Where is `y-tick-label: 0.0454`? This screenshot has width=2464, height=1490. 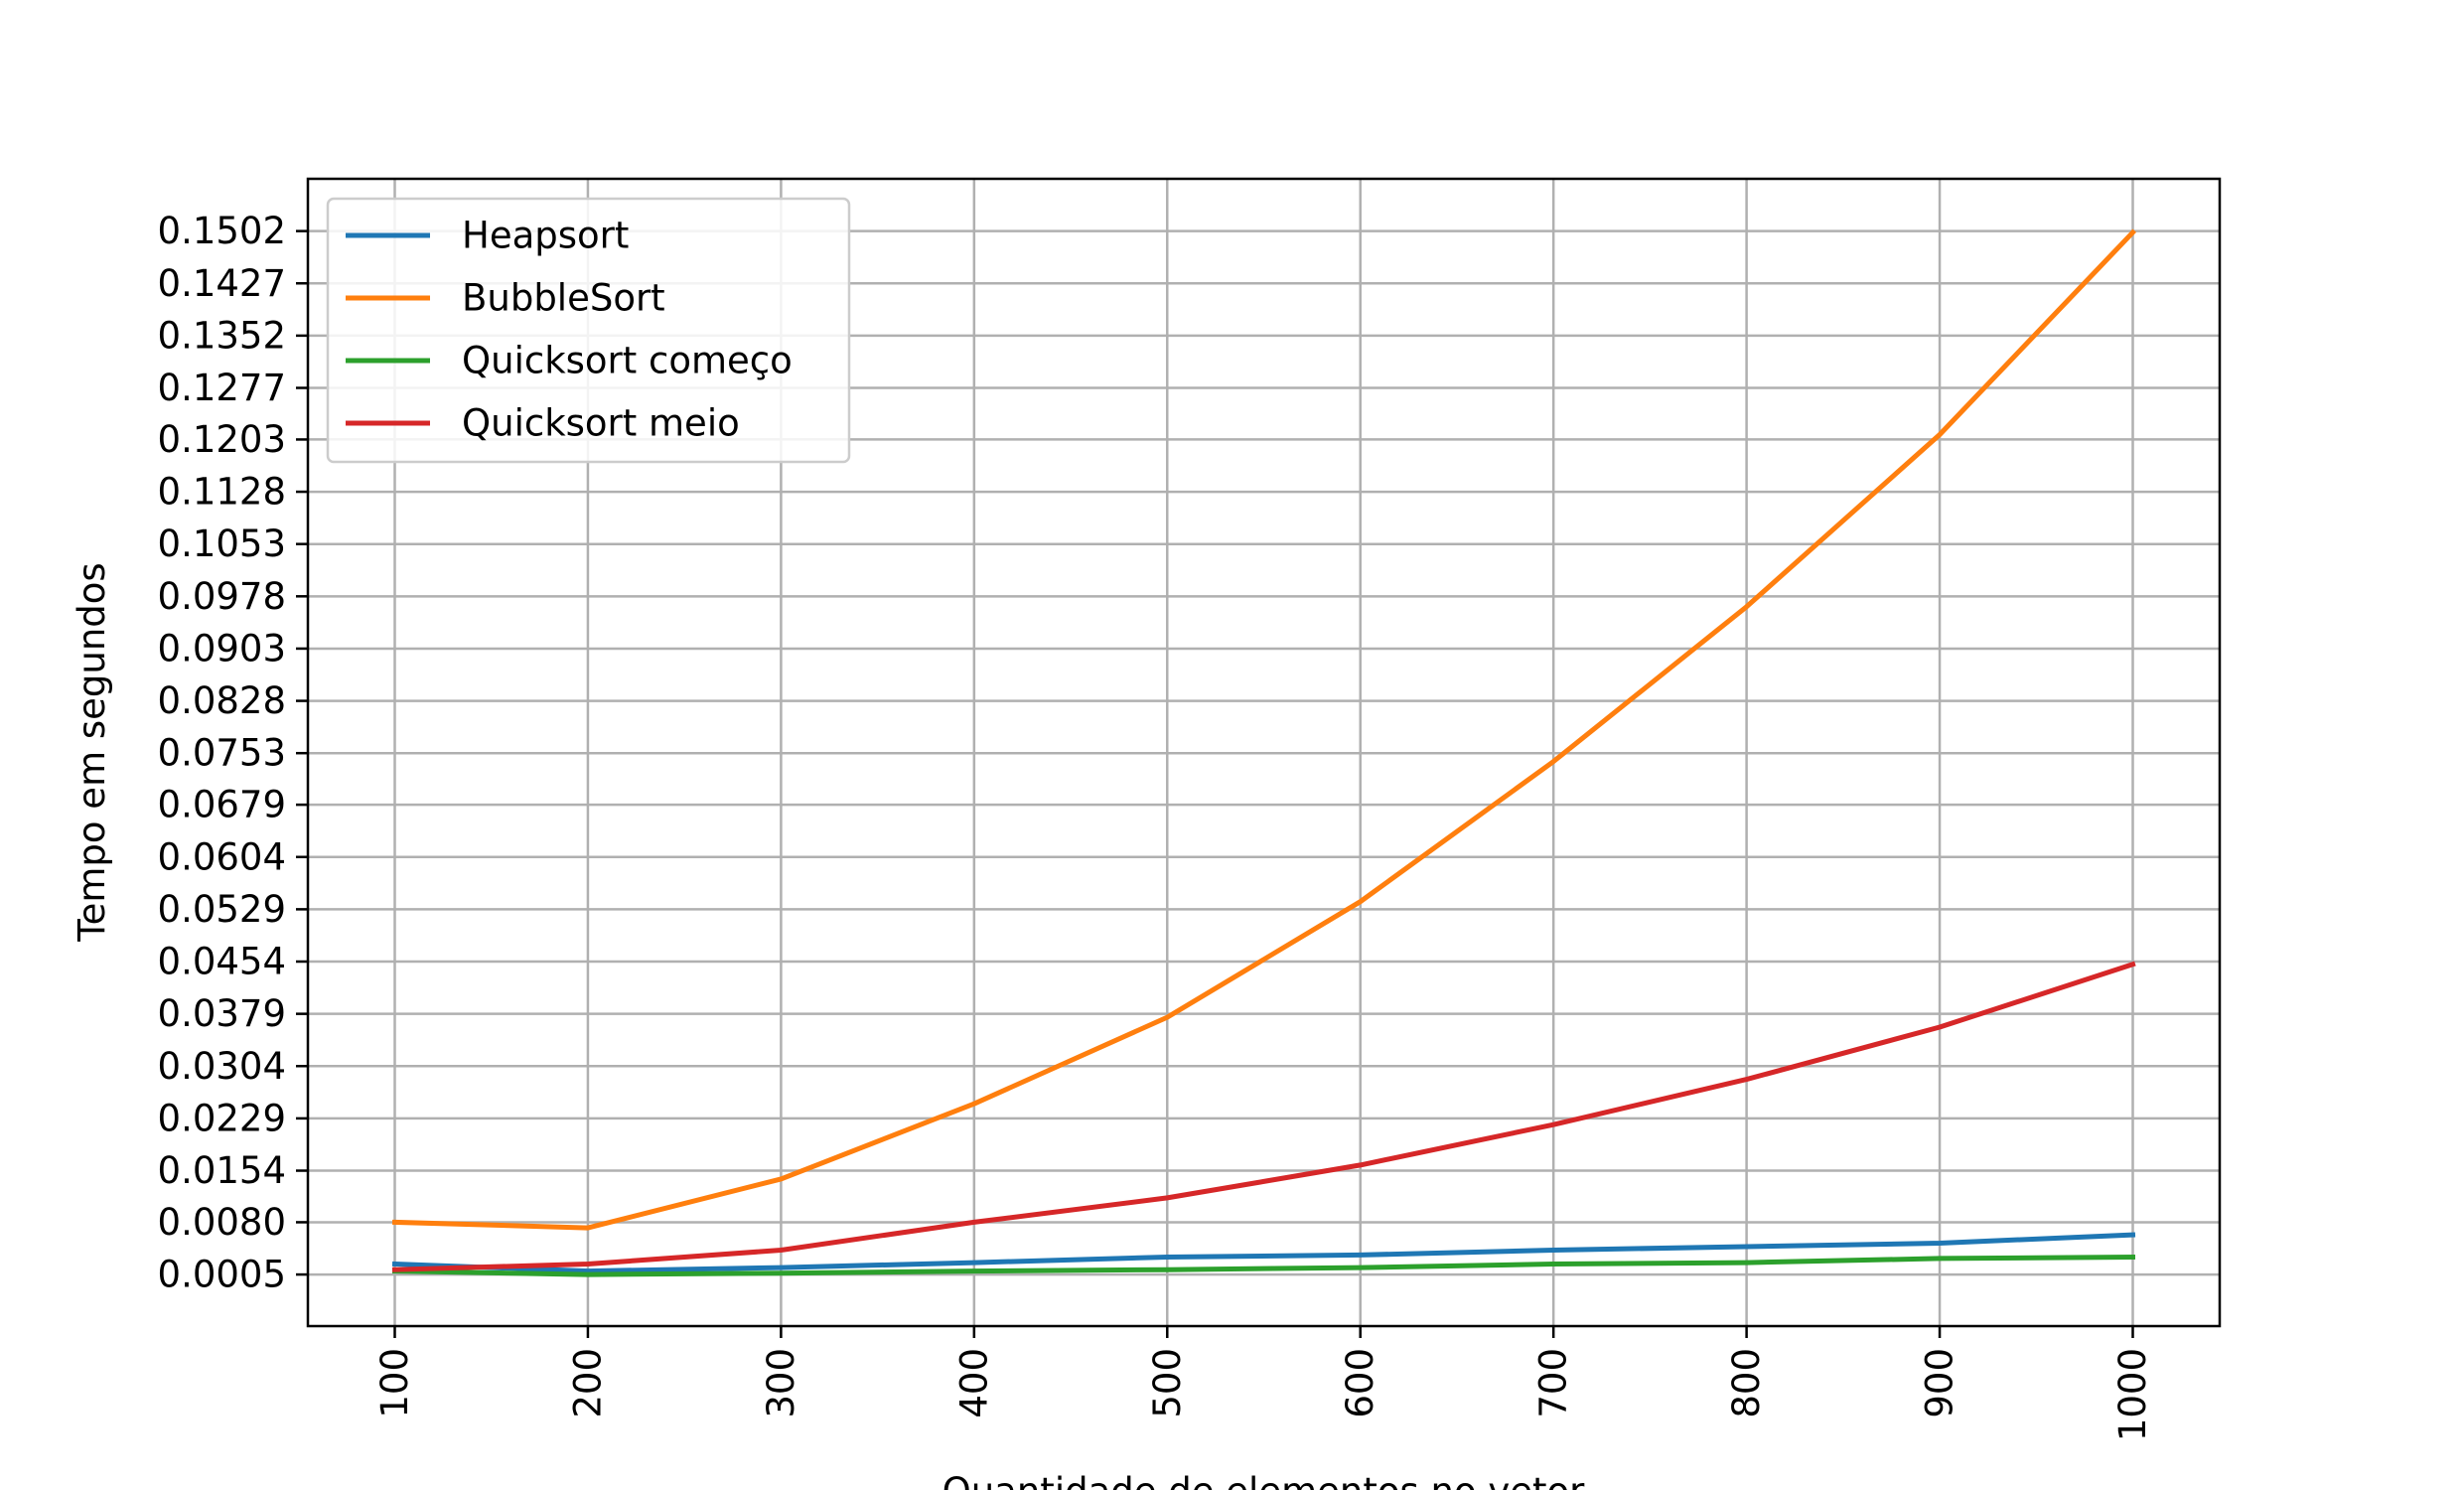
y-tick-label: 0.0454 is located at coordinates (222, 962).